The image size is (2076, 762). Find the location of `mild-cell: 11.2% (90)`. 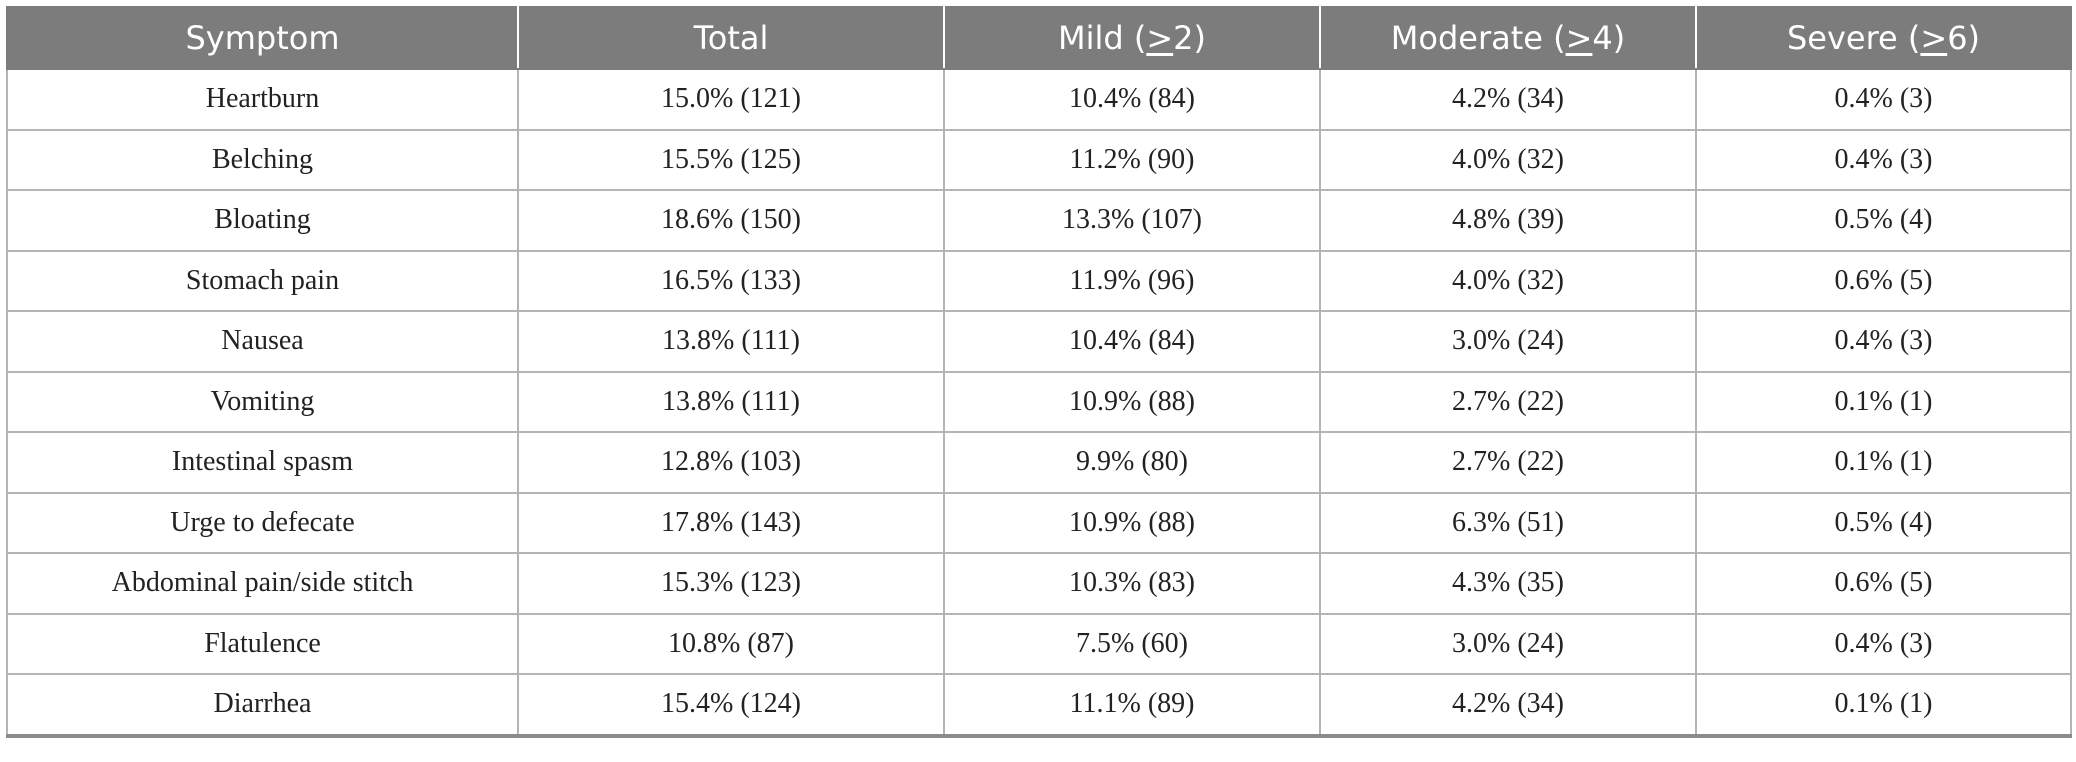

mild-cell: 11.2% (90) is located at coordinates (1132, 159).